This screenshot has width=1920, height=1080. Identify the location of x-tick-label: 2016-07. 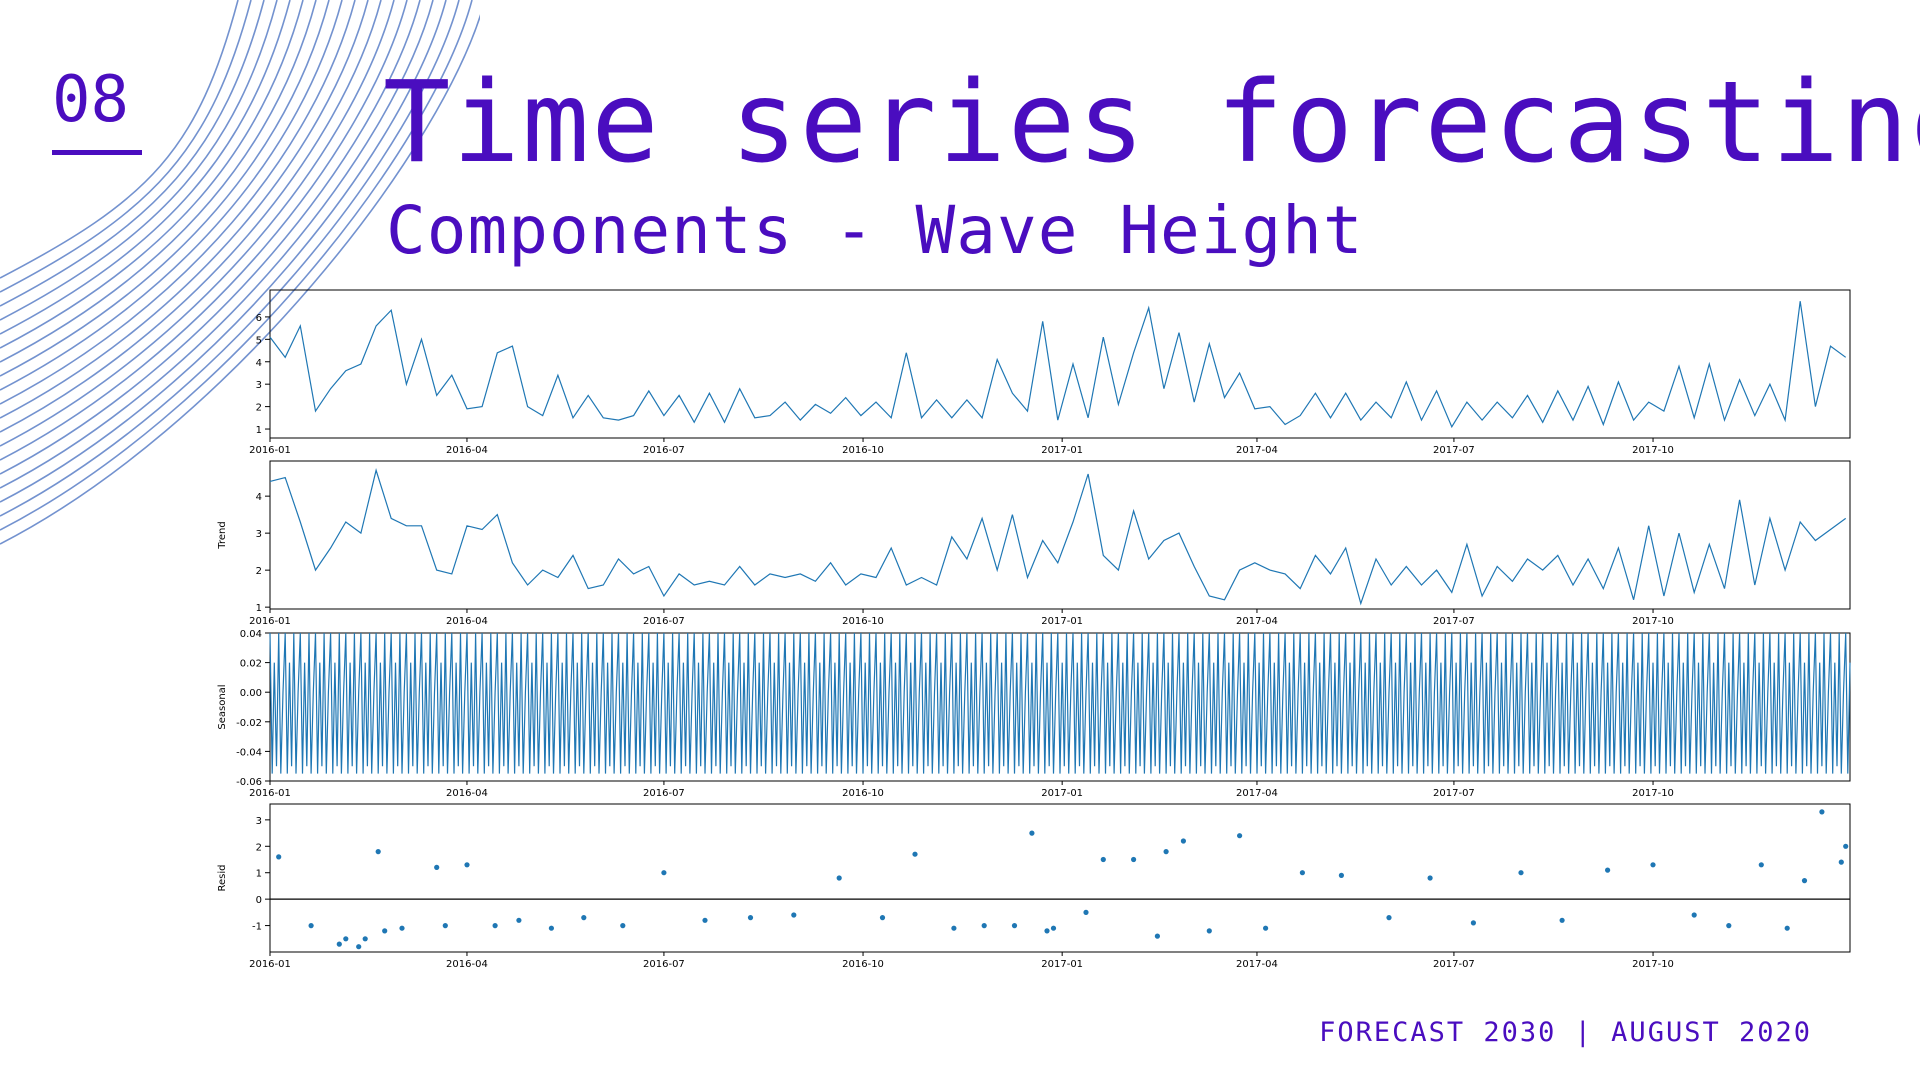
(664, 793).